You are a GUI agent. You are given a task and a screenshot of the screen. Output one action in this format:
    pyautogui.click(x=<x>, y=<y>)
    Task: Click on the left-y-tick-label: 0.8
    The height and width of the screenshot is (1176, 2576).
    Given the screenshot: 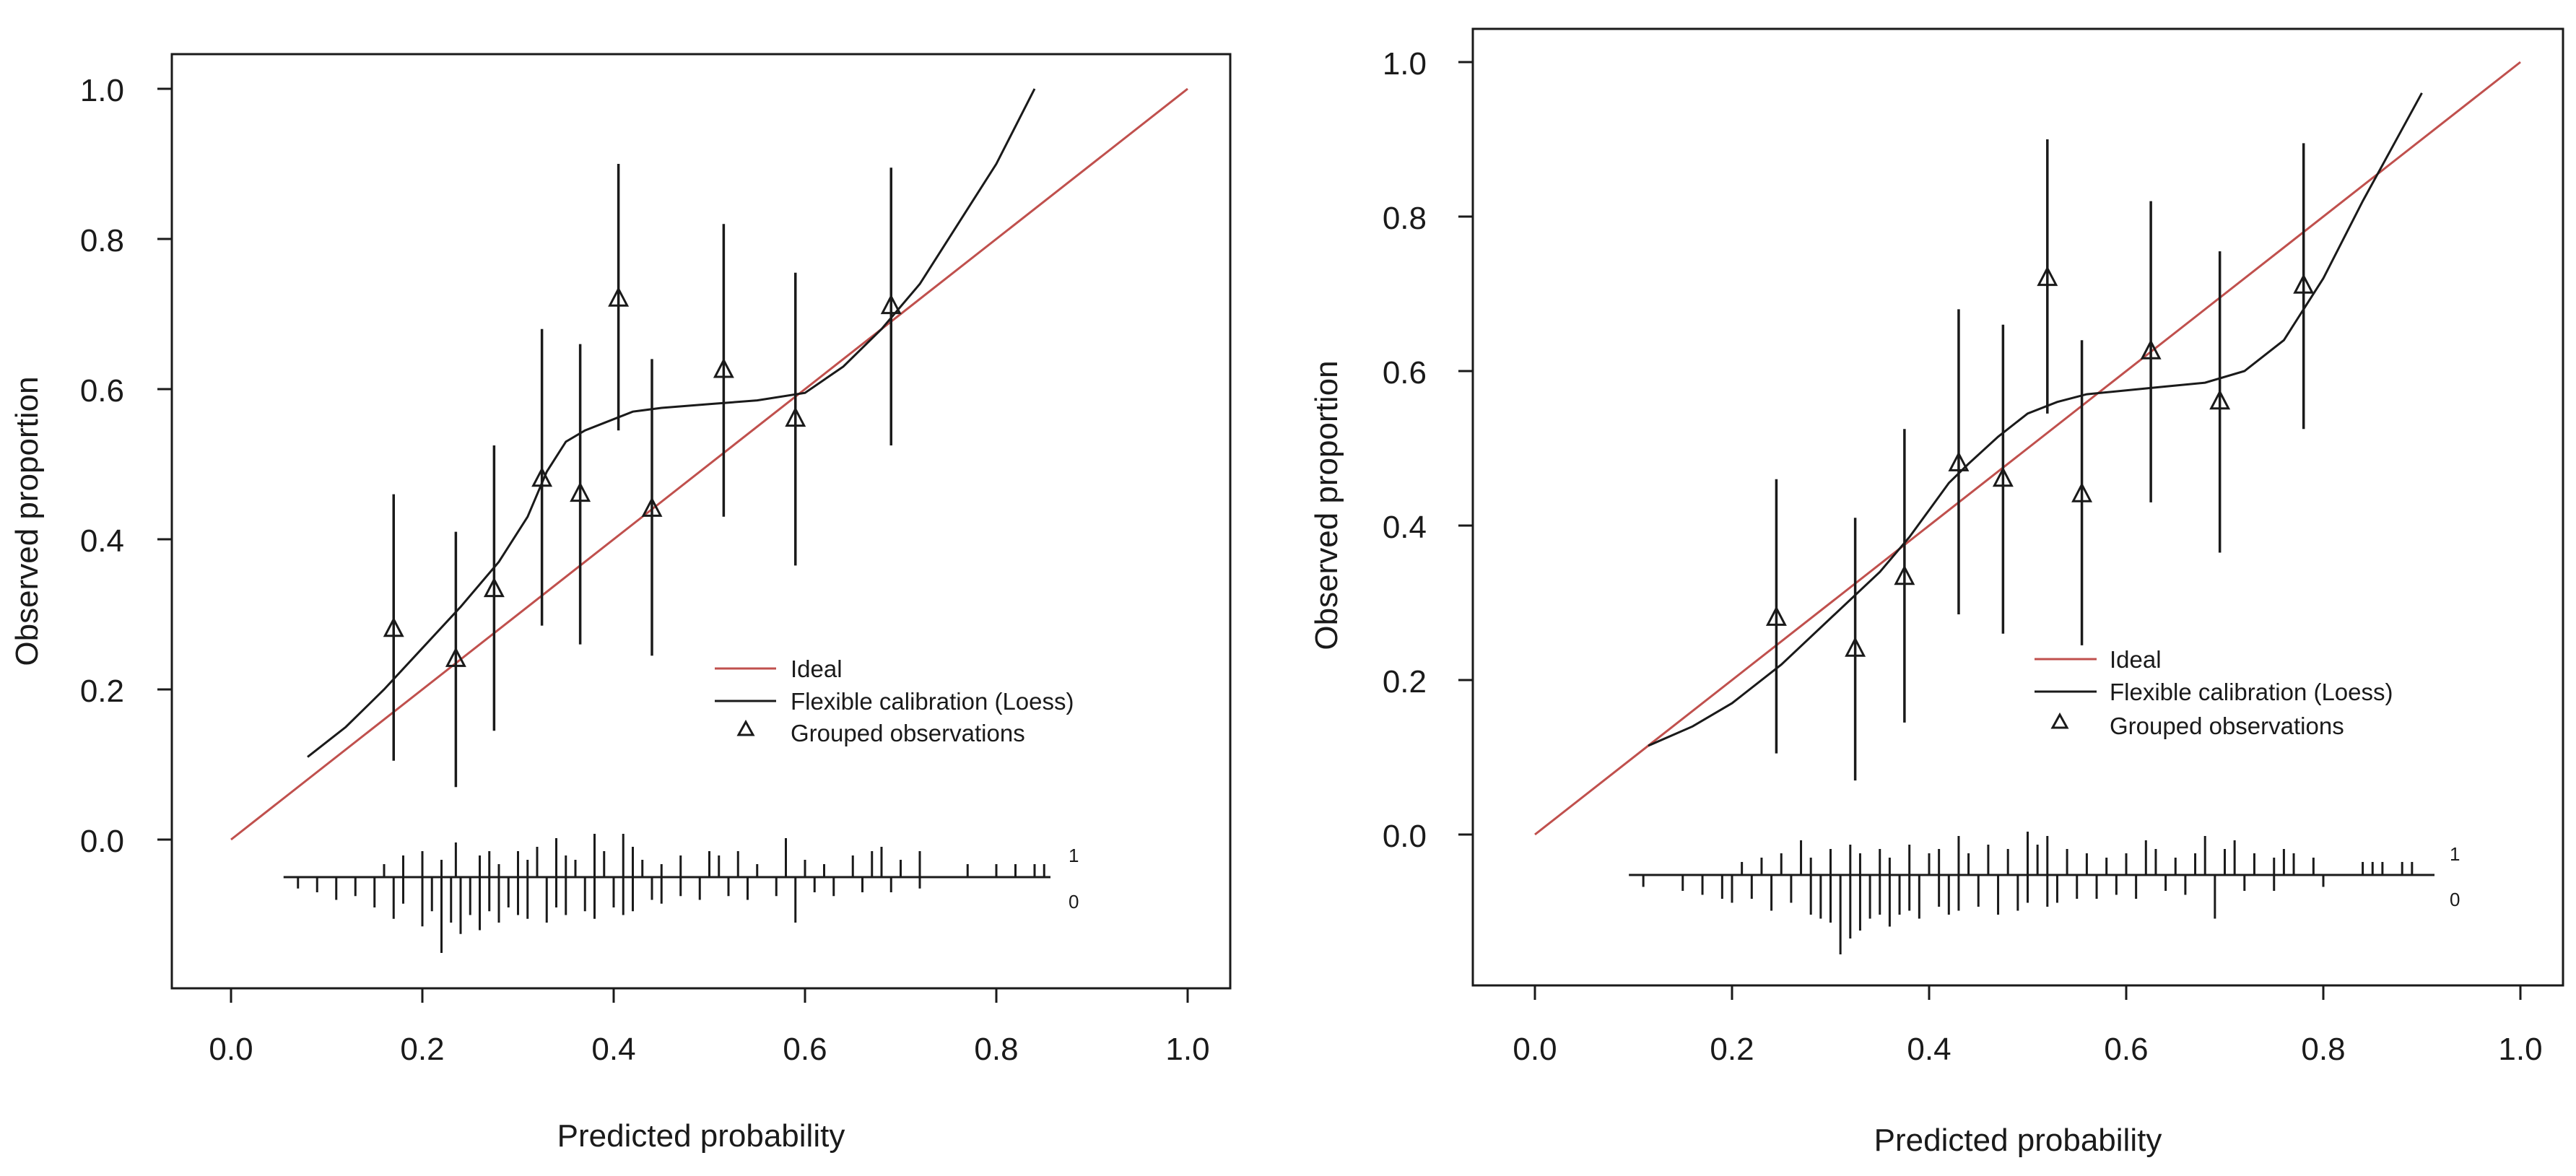 What is the action you would take?
    pyautogui.click(x=102, y=240)
    